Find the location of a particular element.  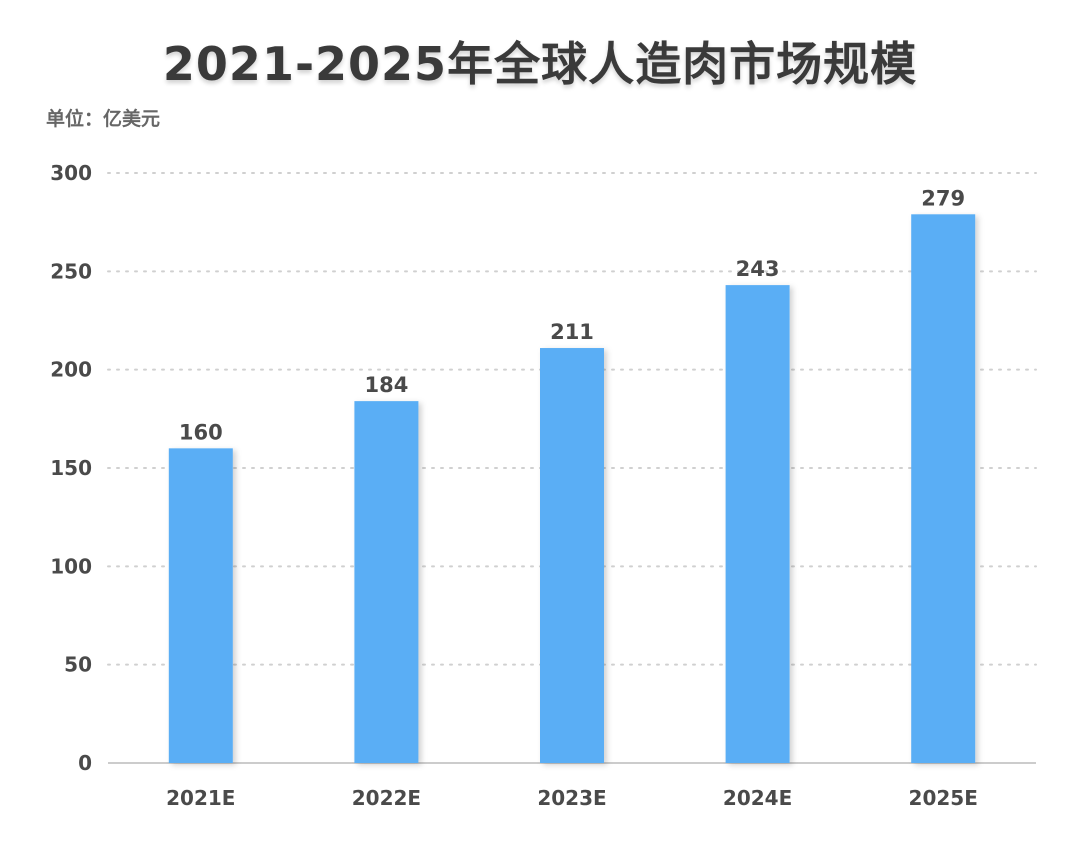

y-tick-label: 100 is located at coordinates (71, 566).